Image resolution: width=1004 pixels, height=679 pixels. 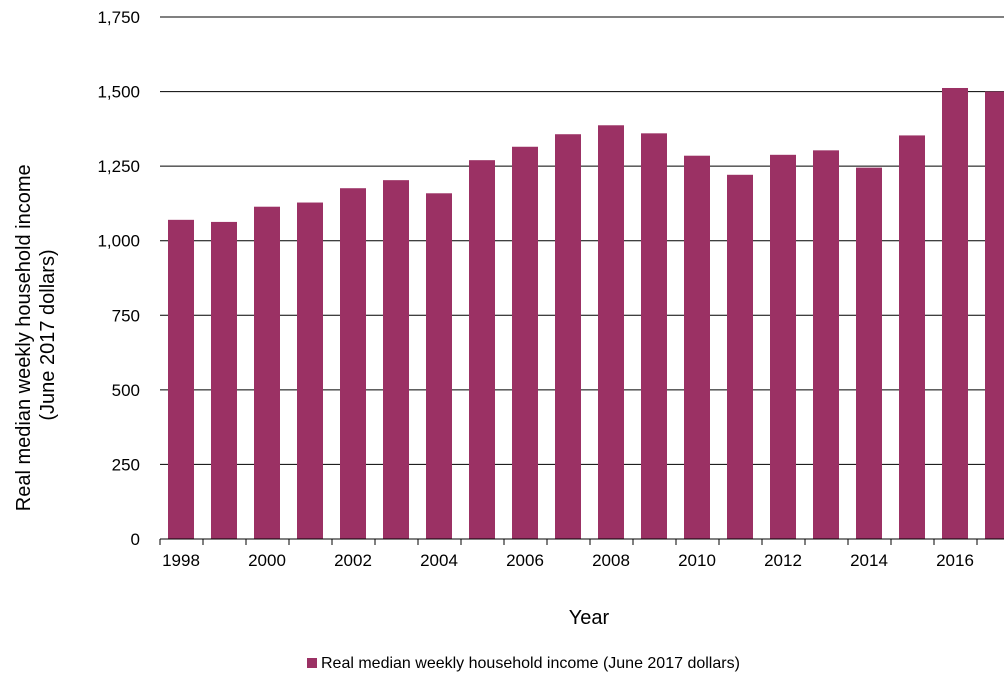 What do you see at coordinates (869, 560) in the screenshot?
I see `x-tick-label: 2014` at bounding box center [869, 560].